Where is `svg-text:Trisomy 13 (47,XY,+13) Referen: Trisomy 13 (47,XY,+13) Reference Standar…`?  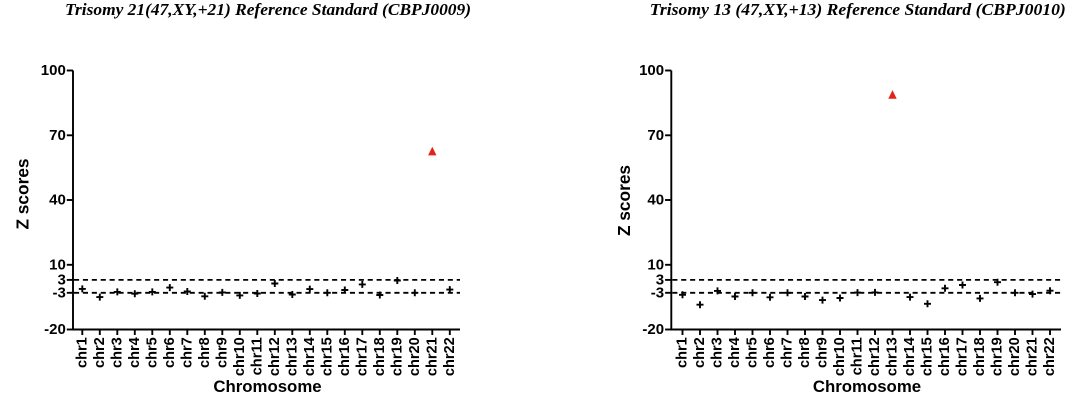
svg-text:Trisomy 13 (47,XY,+13) Referen: Trisomy 13 (47,XY,+13) Reference Standar… is located at coordinates (858, 9).